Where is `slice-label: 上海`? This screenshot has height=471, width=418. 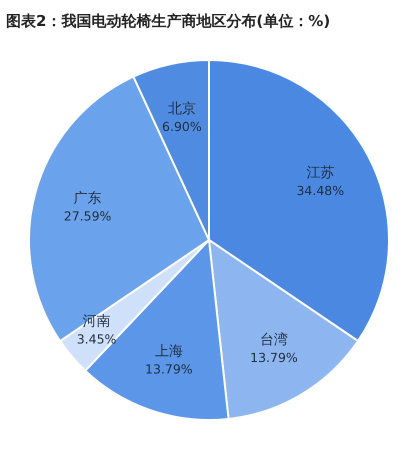 slice-label: 上海 is located at coordinates (168, 351).